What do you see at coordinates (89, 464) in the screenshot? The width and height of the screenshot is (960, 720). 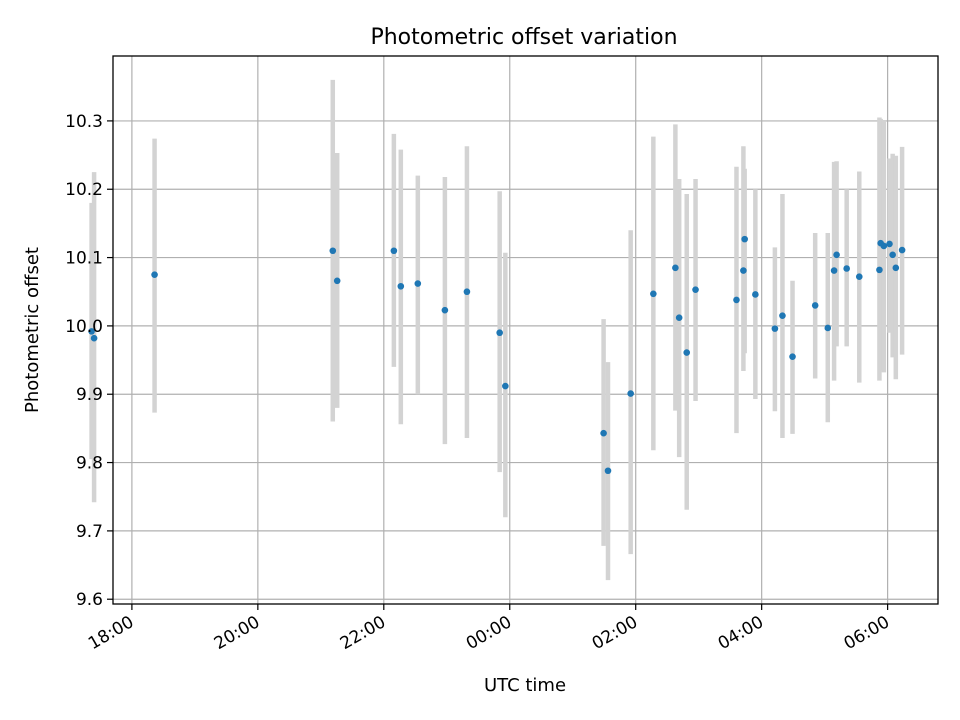 I see `y-tick-label: 9.8` at bounding box center [89, 464].